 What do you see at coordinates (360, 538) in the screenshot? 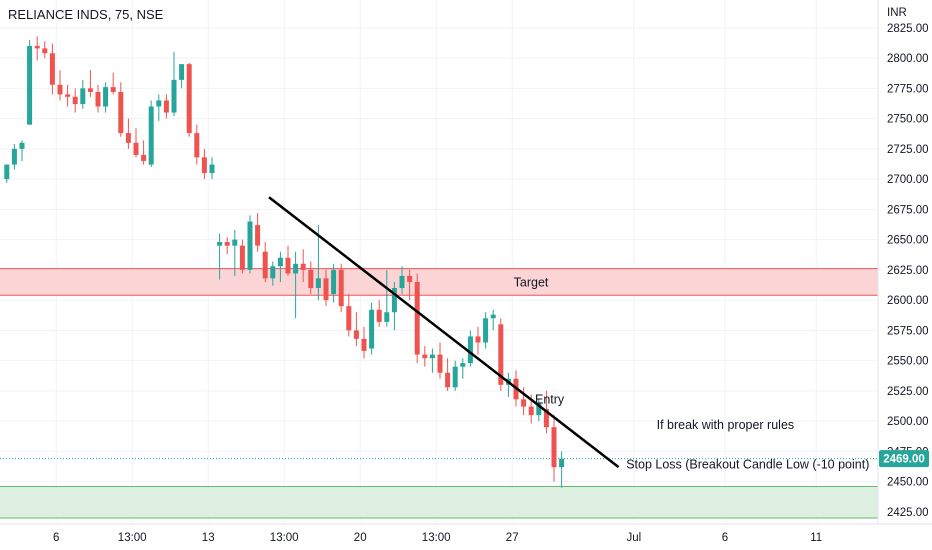
I see `x-tick-label: 20` at bounding box center [360, 538].